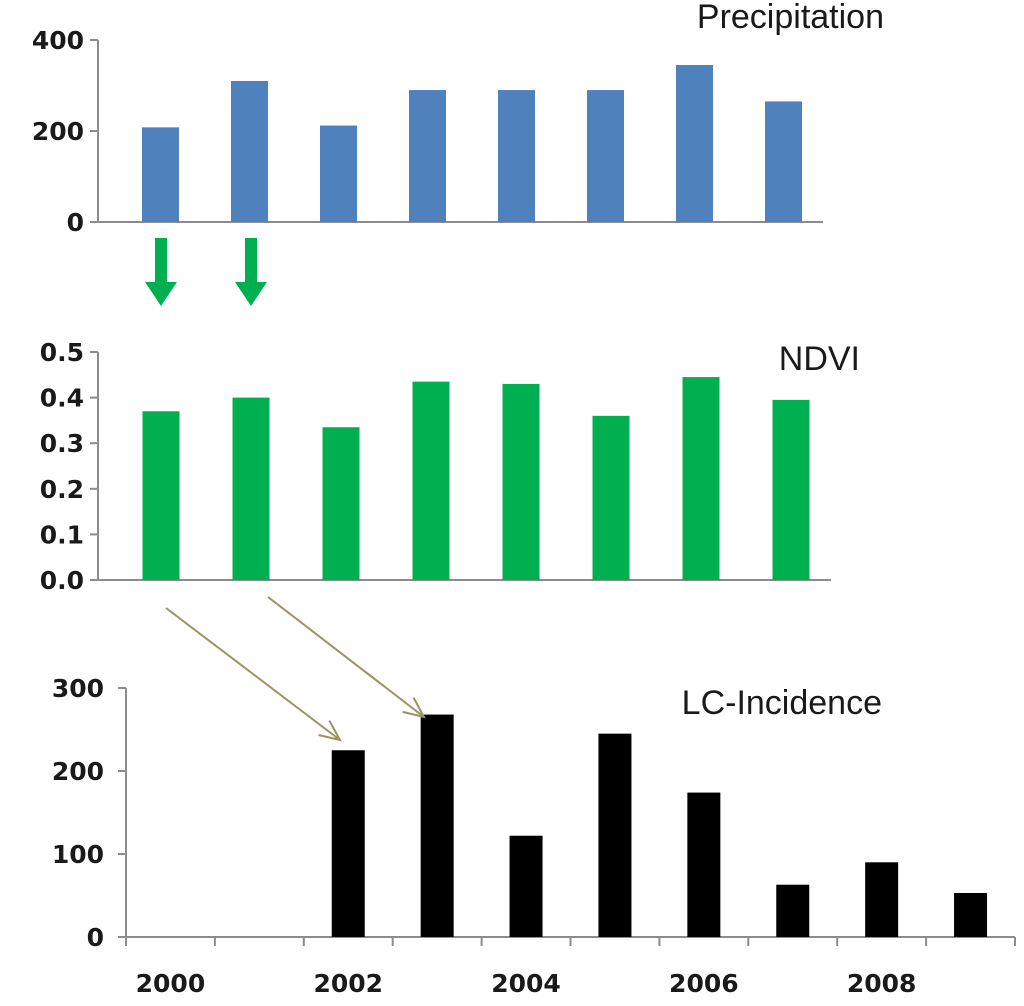 This screenshot has height=1006, width=1024. Describe the element at coordinates (790, 18) in the screenshot. I see `chart-title: Precipitation` at that location.